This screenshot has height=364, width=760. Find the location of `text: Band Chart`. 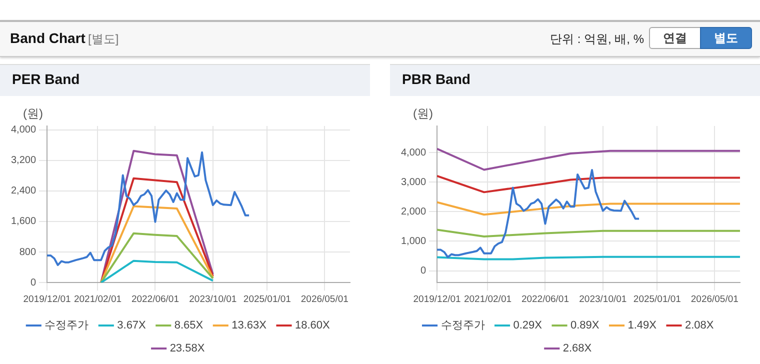

text: Band Chart is located at coordinates (48, 38).